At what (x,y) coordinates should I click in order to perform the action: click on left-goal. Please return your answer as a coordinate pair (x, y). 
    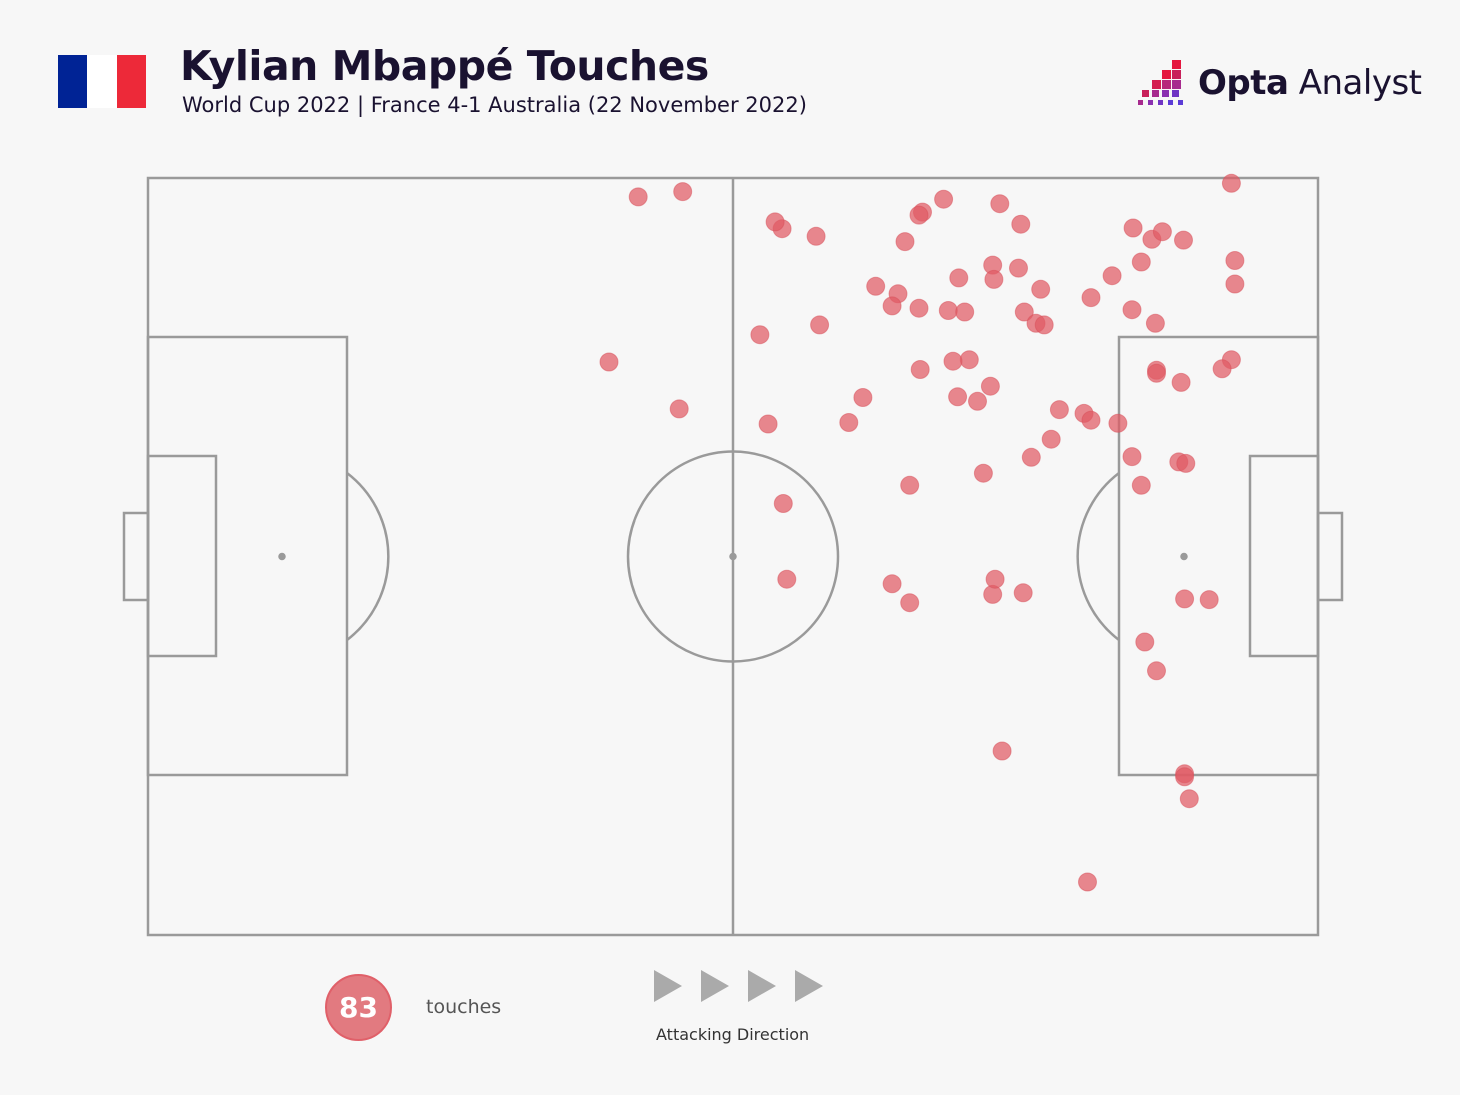
    Looking at the image, I should click on (136, 556).